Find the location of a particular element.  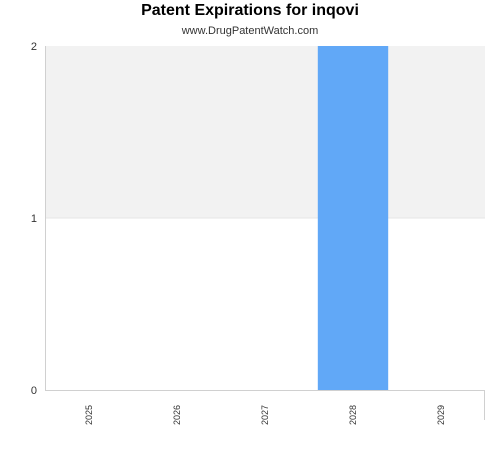

x-tick-label: 2026 is located at coordinates (177, 415).